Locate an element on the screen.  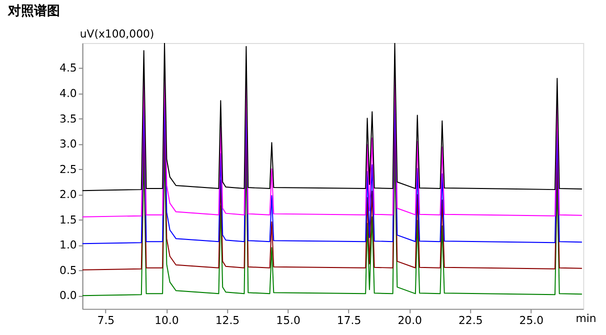
y-tick-label: 0.5 is located at coordinates (68, 270).